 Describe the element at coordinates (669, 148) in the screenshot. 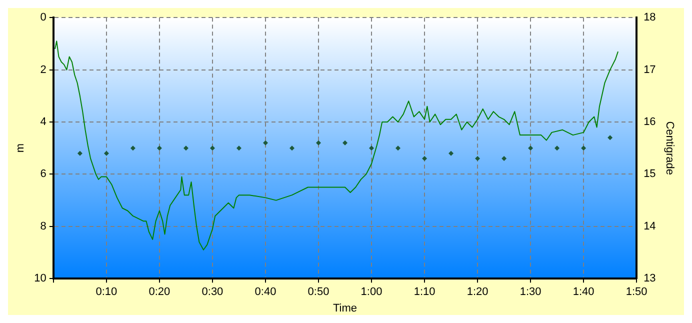

I see `y2-axis-title: Centigrade` at that location.